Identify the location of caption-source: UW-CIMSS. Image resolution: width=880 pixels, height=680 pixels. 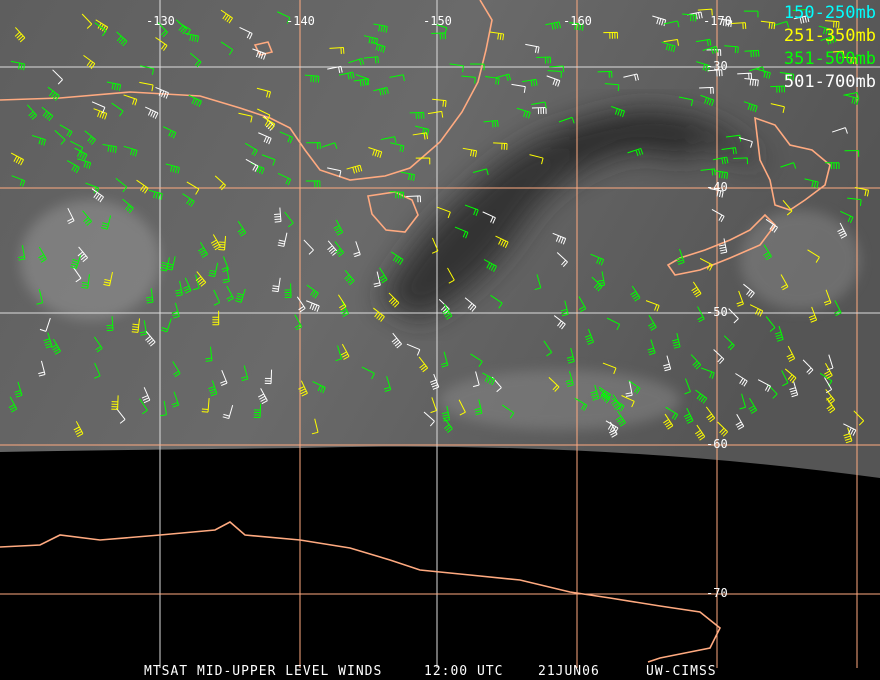
(681, 671).